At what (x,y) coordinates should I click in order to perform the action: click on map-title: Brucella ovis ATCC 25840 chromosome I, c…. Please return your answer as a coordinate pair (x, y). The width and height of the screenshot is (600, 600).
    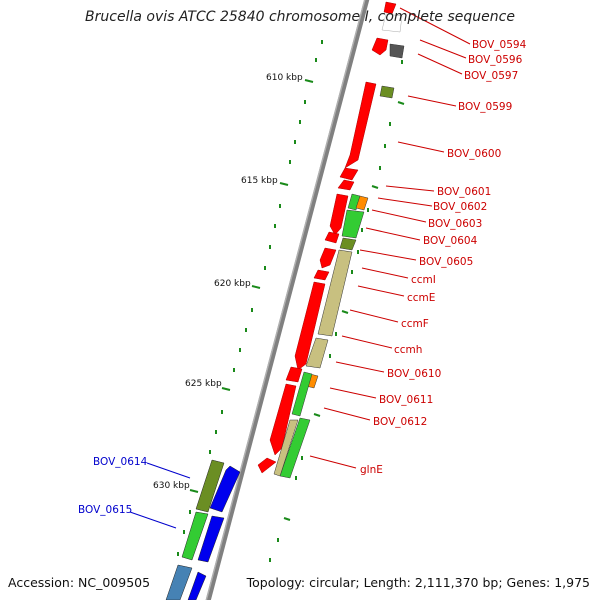
    Looking at the image, I should click on (300, 17).